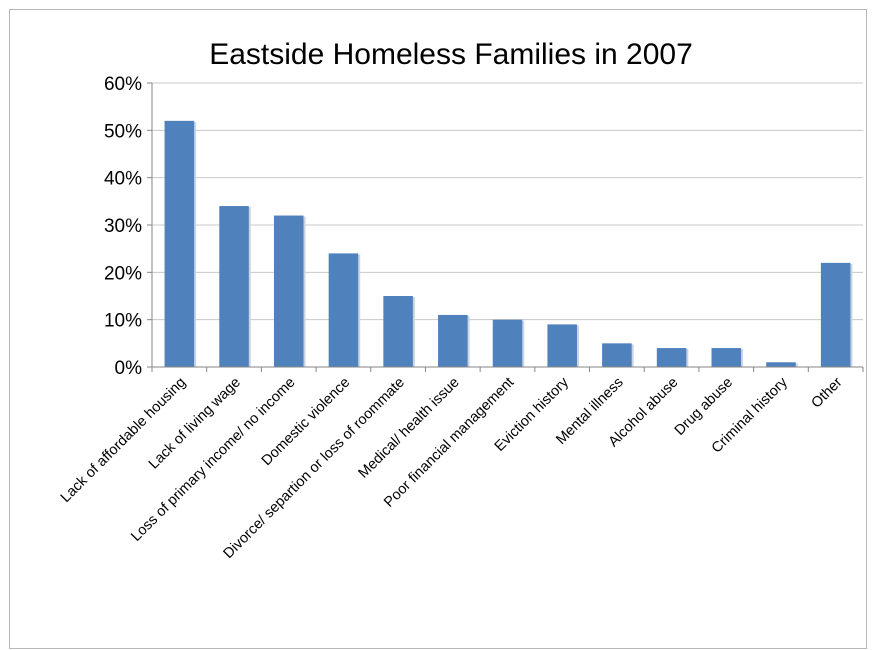 Image resolution: width=872 pixels, height=650 pixels. What do you see at coordinates (451, 54) in the screenshot?
I see `chart-title: Eastside Homeless Families in 2007` at bounding box center [451, 54].